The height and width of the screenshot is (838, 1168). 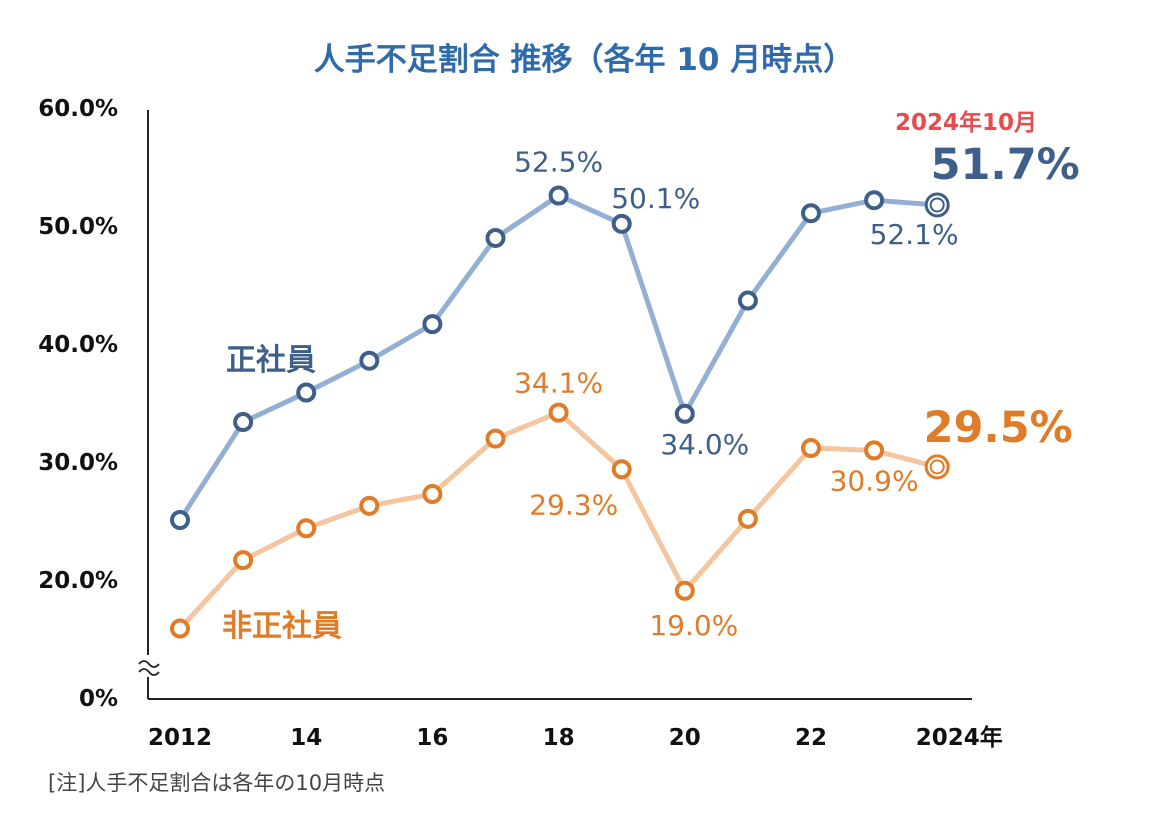 What do you see at coordinates (874, 480) in the screenshot?
I see `data-label: 30.9%` at bounding box center [874, 480].